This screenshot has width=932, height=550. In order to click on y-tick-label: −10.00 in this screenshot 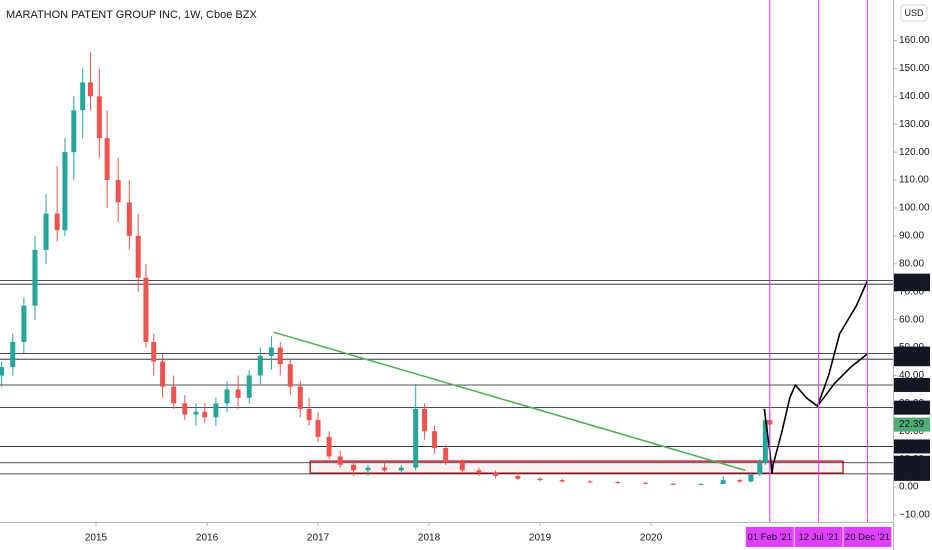, I will do `click(914, 515)`.